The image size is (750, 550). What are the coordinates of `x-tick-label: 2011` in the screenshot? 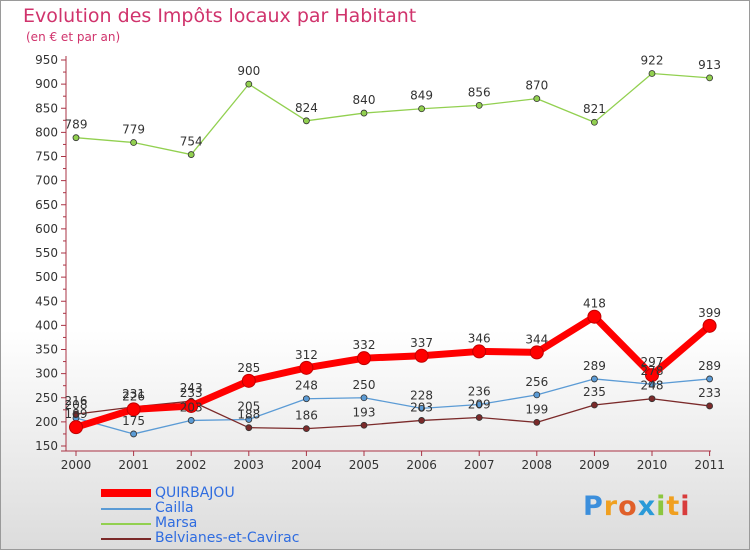 It's located at (709, 464).